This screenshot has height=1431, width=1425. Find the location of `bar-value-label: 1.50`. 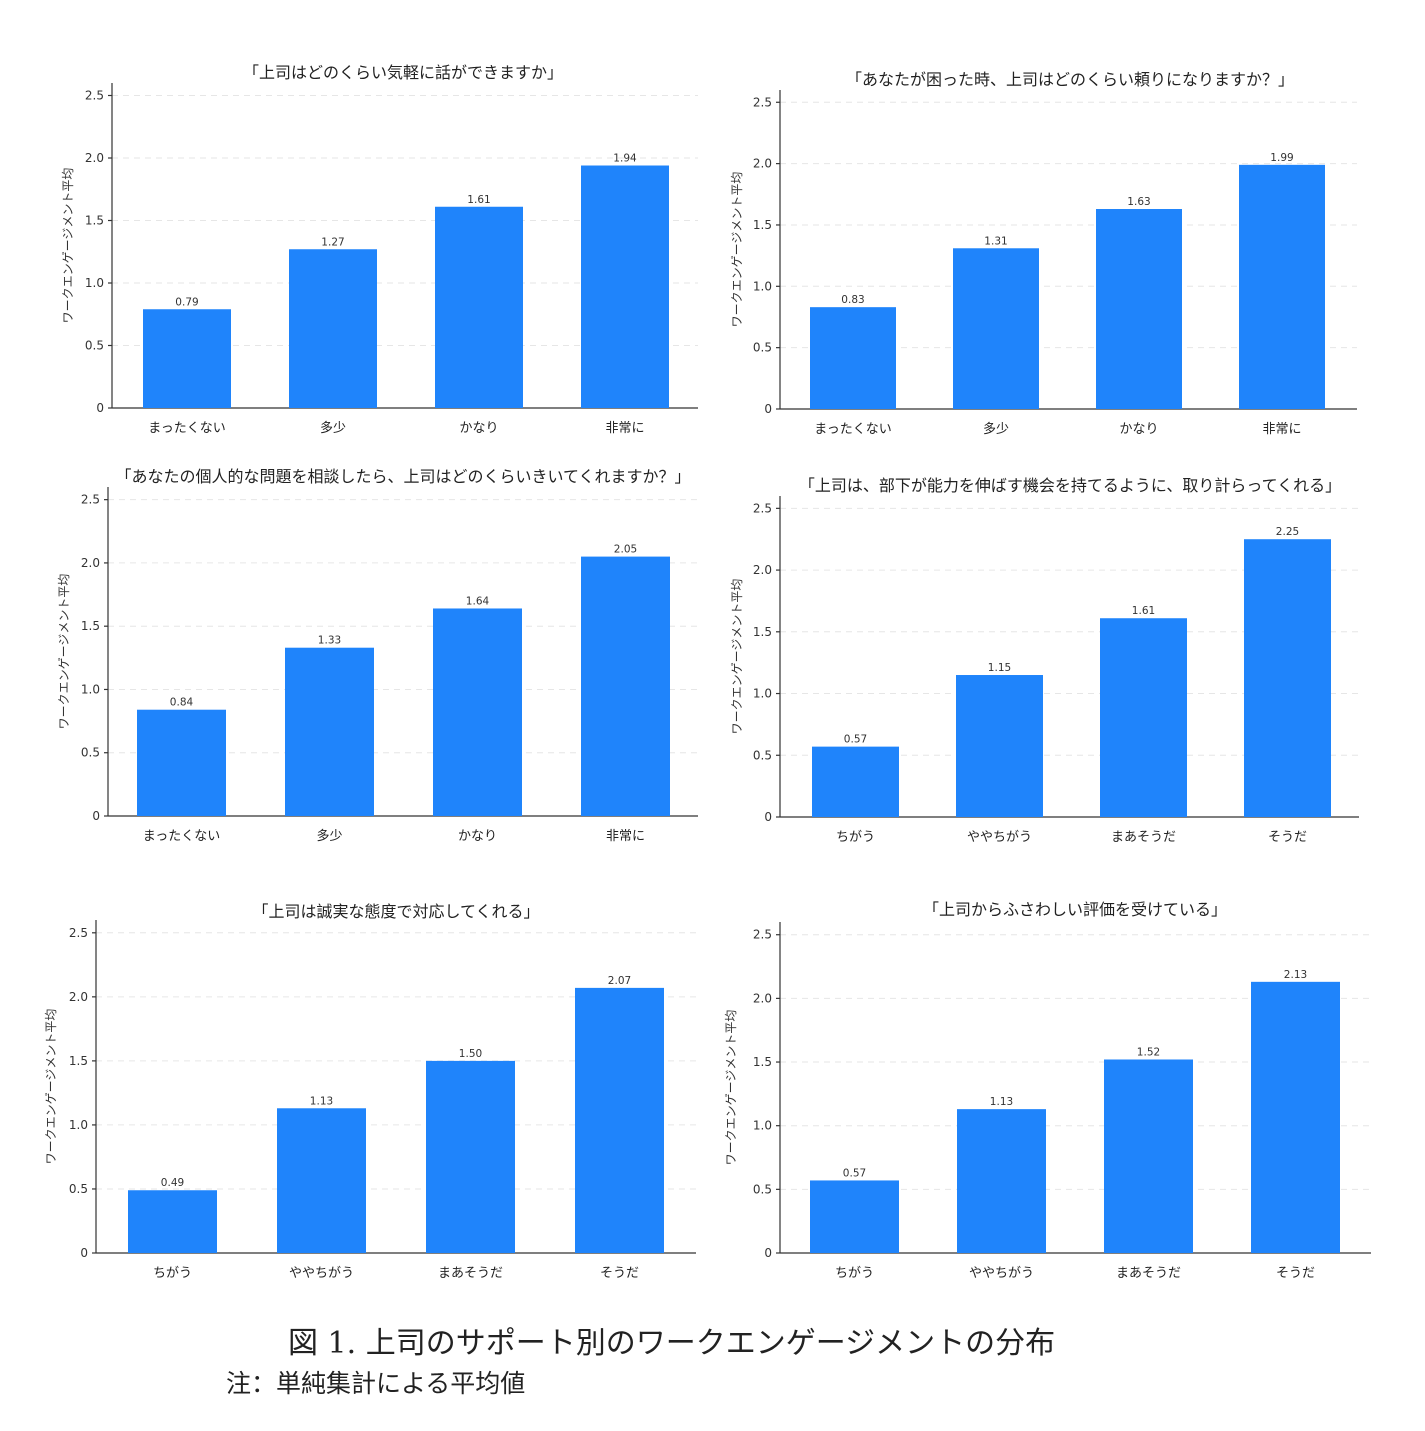

bar-value-label: 1.50 is located at coordinates (470, 1054).